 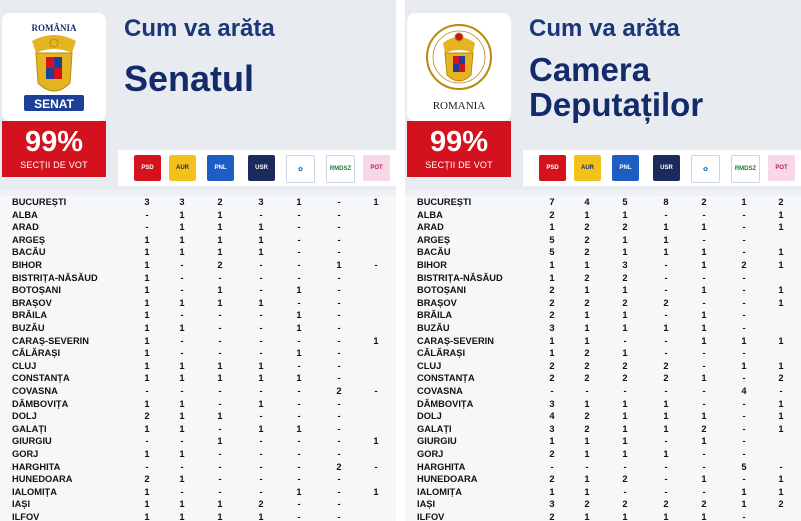 What do you see at coordinates (432, 265) in the screenshot?
I see `county-name: BIHOR` at bounding box center [432, 265].